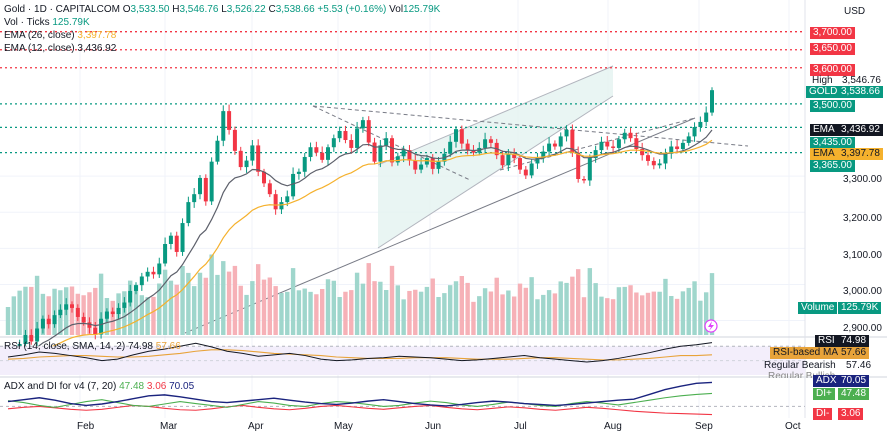 Image resolution: width=887 pixels, height=433 pixels. What do you see at coordinates (826, 381) in the screenshot?
I see `adx-tag-label: ADX` at bounding box center [826, 381].